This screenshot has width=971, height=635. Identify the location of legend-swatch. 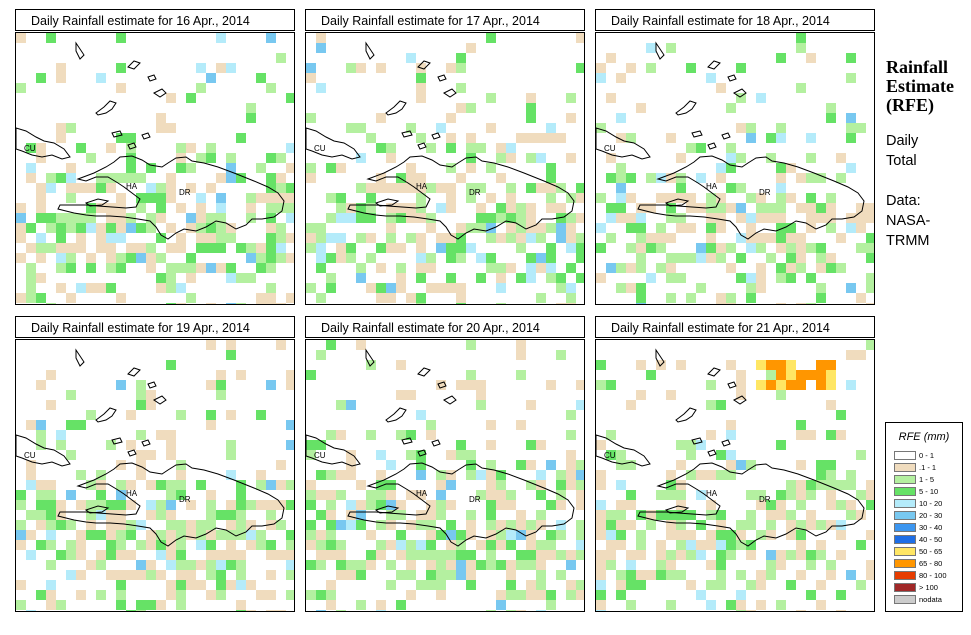
(905, 491).